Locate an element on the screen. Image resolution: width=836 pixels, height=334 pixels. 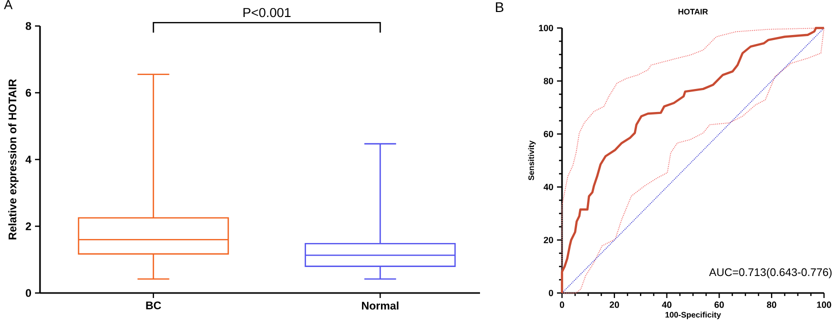
y-tick-label: 4 is located at coordinates (29, 160).